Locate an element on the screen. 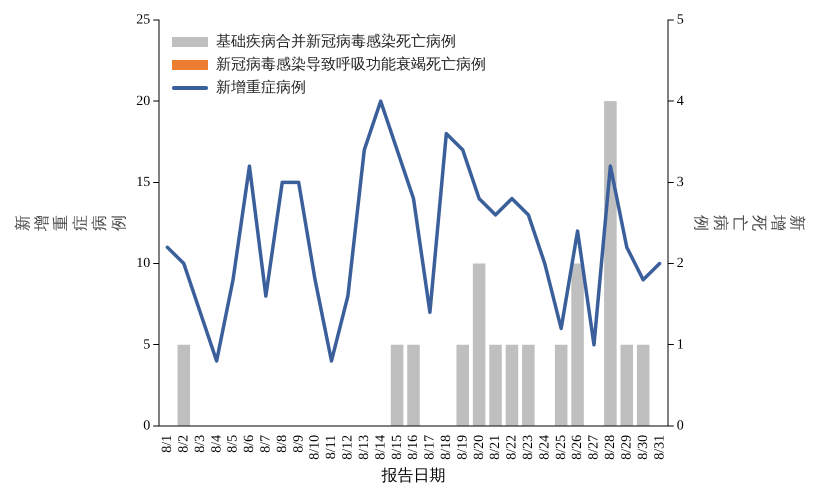 Image resolution: width=820 pixels, height=495 pixels. x-tick-label: 8/30 is located at coordinates (643, 447).